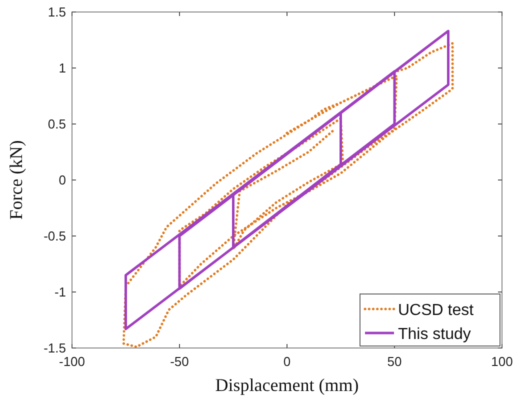  I want to click on x-axis-title: Displacement (mm), so click(287, 385).